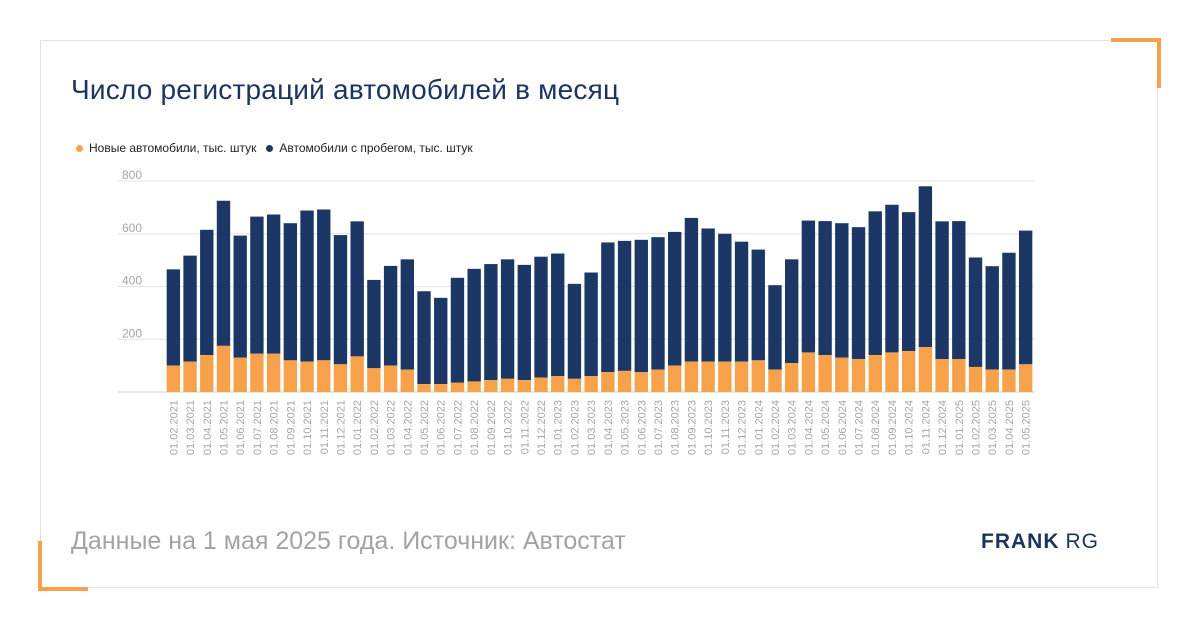  Describe the element at coordinates (425, 427) in the screenshot. I see `x-tick-label: 01.05.2022` at that location.